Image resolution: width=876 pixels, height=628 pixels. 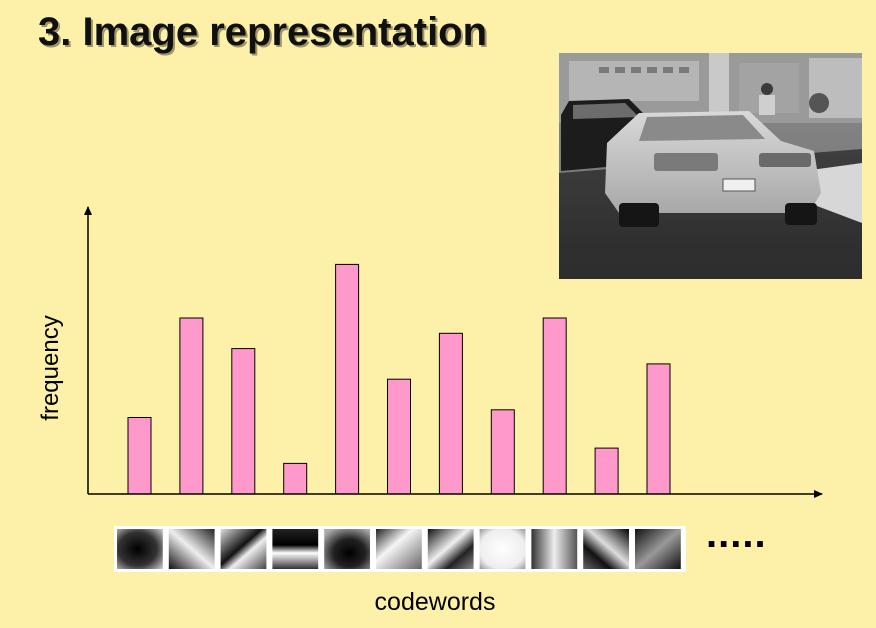 I want to click on codeword-patch-6-light-corner, so click(x=399, y=549).